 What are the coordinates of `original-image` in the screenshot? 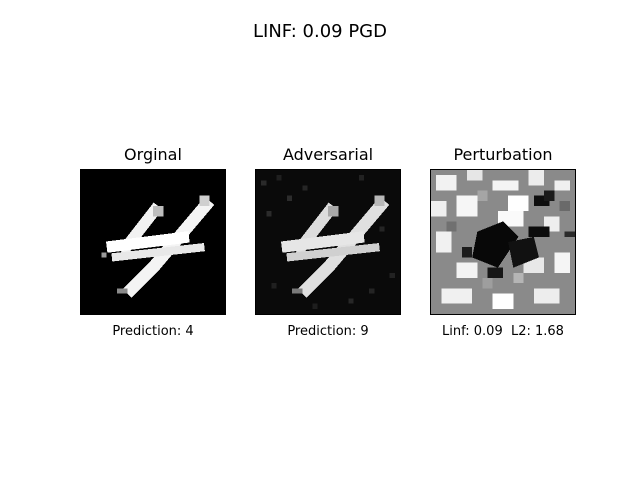 It's located at (153, 242).